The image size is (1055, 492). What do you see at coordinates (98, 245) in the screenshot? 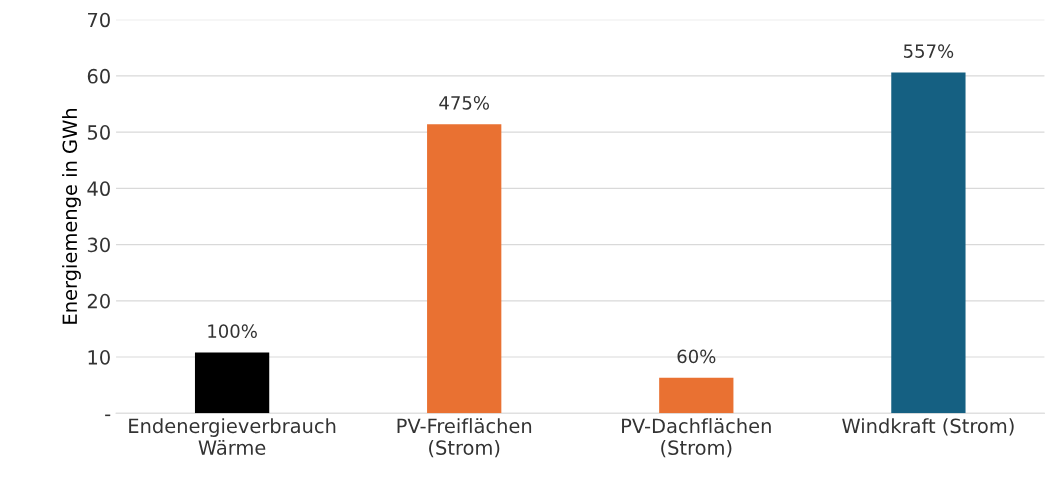
I see `y-tick-label: 30` at bounding box center [98, 245].